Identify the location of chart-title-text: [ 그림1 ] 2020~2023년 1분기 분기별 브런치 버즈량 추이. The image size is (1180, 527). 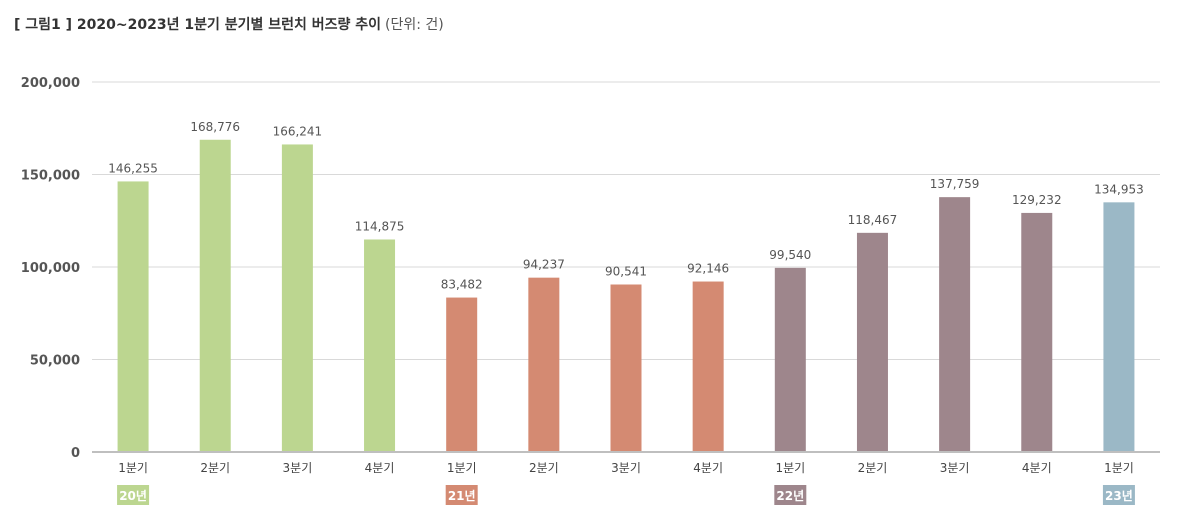
(198, 25).